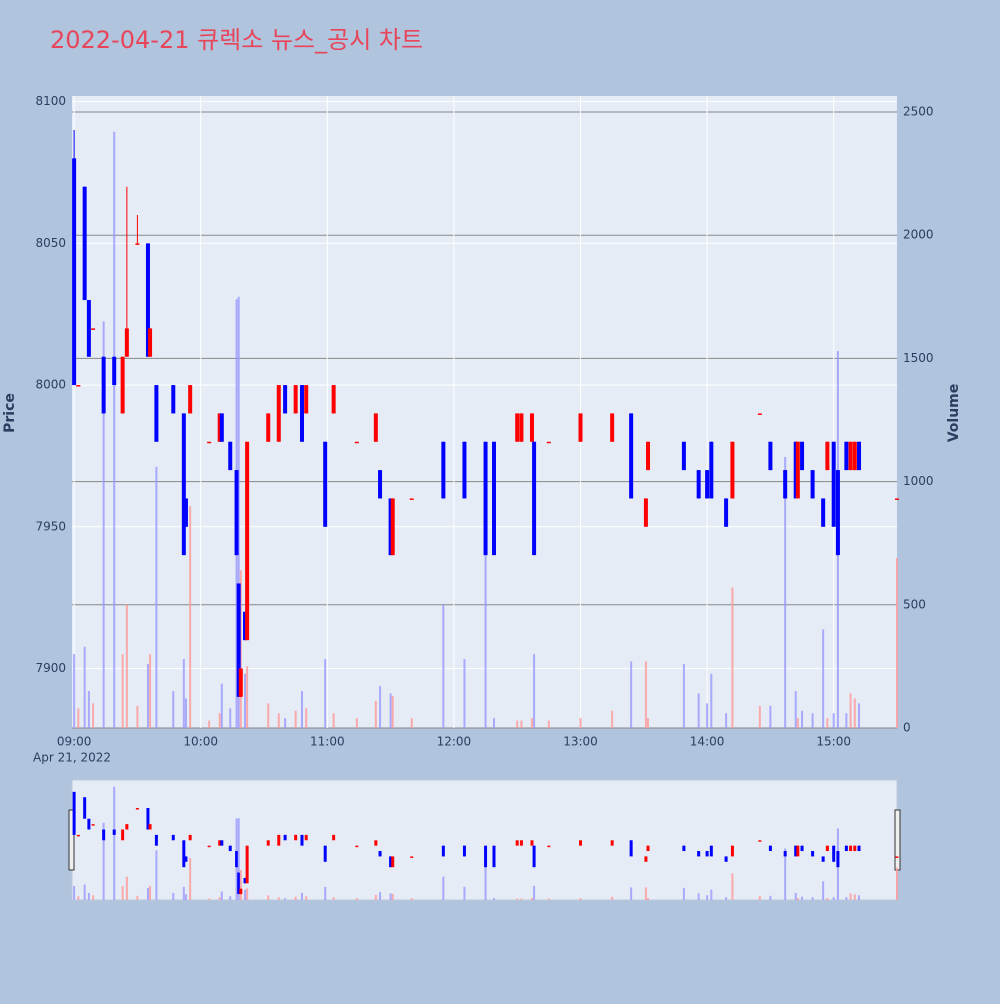 The width and height of the screenshot is (1000, 1004). I want to click on x-tick-label: 10:00, so click(200, 742).